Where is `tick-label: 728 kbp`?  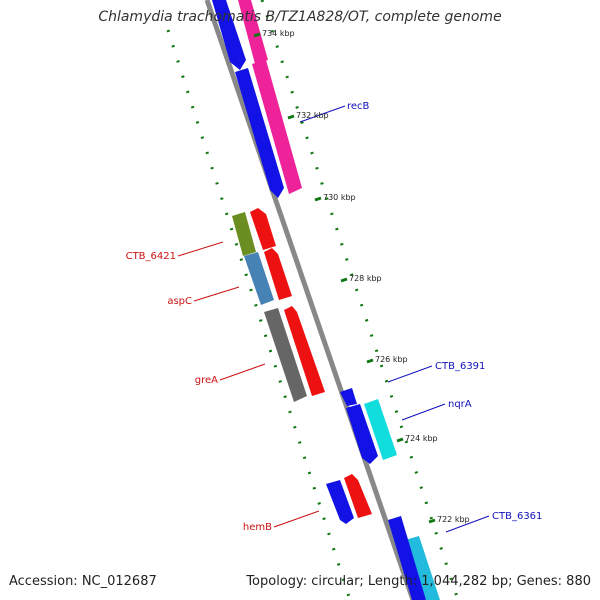
tick-label: 728 kbp is located at coordinates (365, 278).